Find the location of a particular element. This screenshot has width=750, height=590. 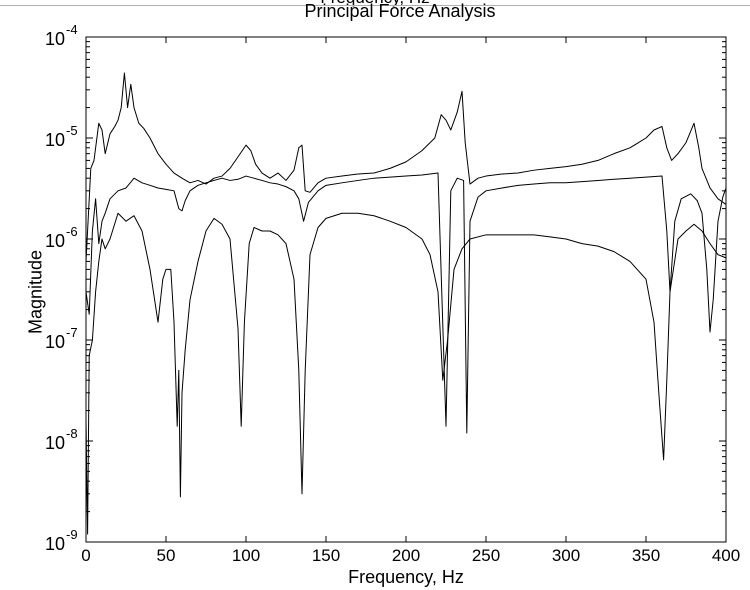

x-tick-label: 250 is located at coordinates (486, 555).